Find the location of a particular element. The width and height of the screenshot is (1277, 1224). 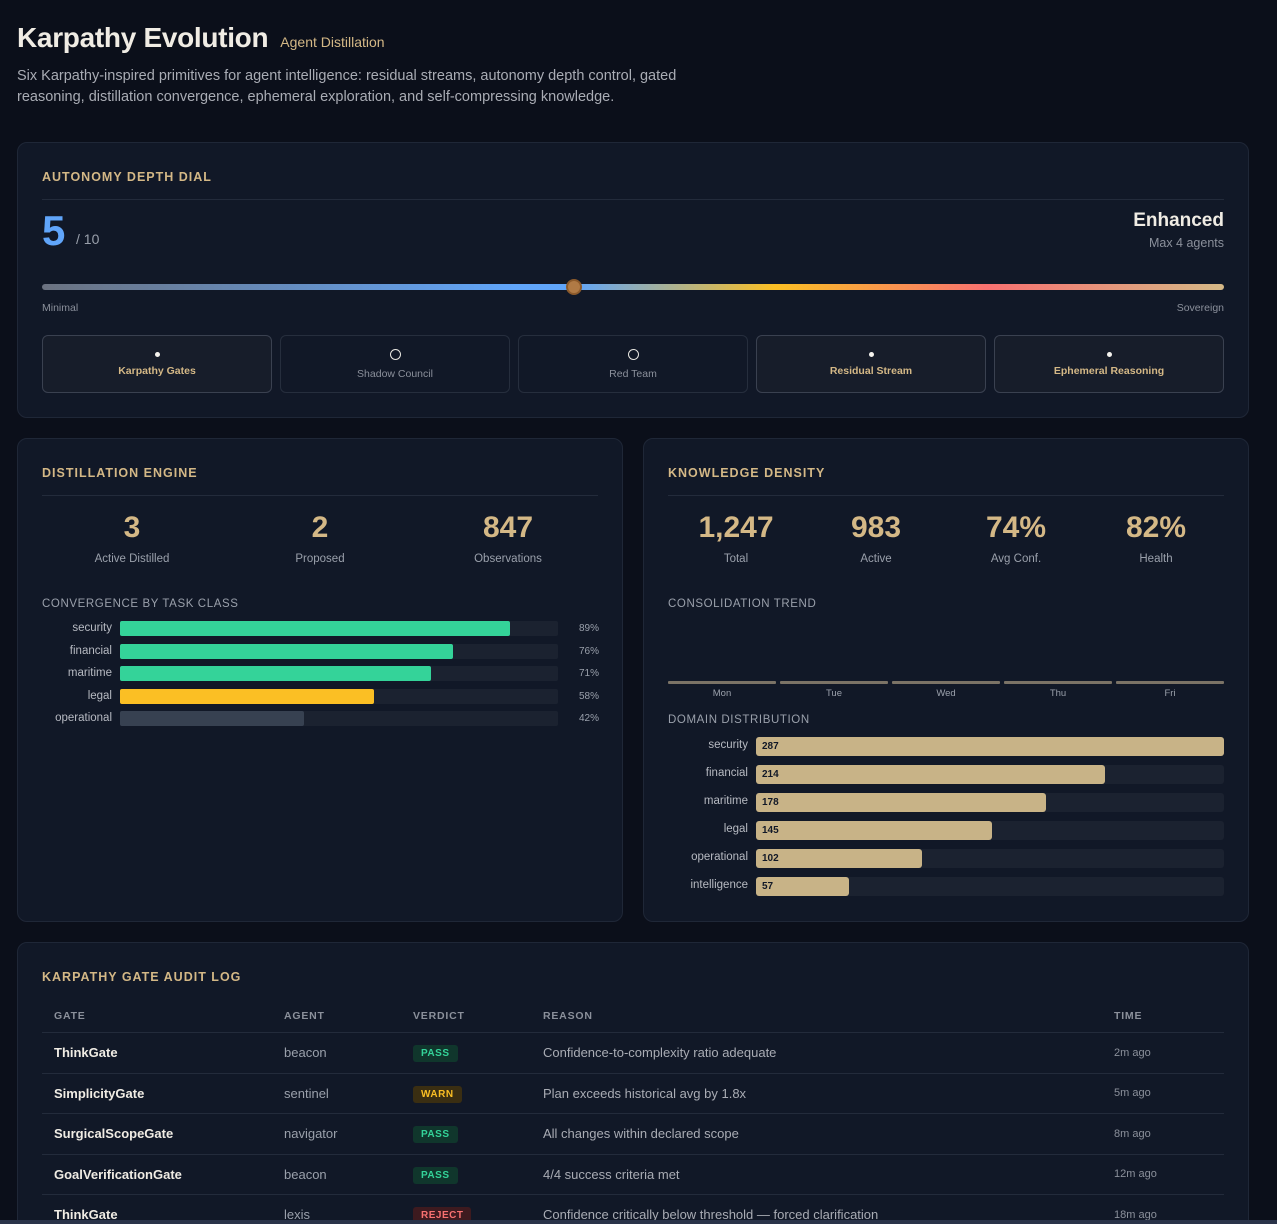

timestamp: 5m ago is located at coordinates (1132, 1093).